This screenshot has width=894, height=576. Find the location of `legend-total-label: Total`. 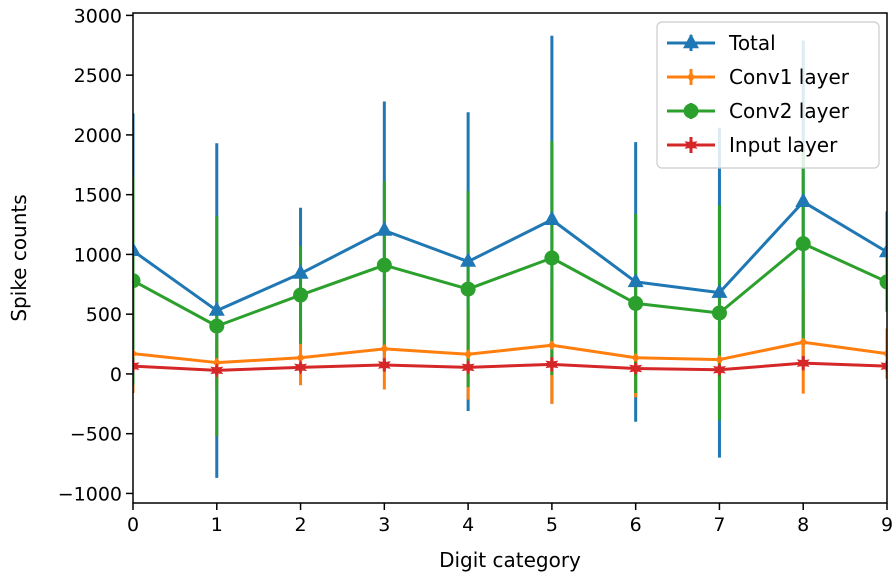

legend-total-label: Total is located at coordinates (752, 43).